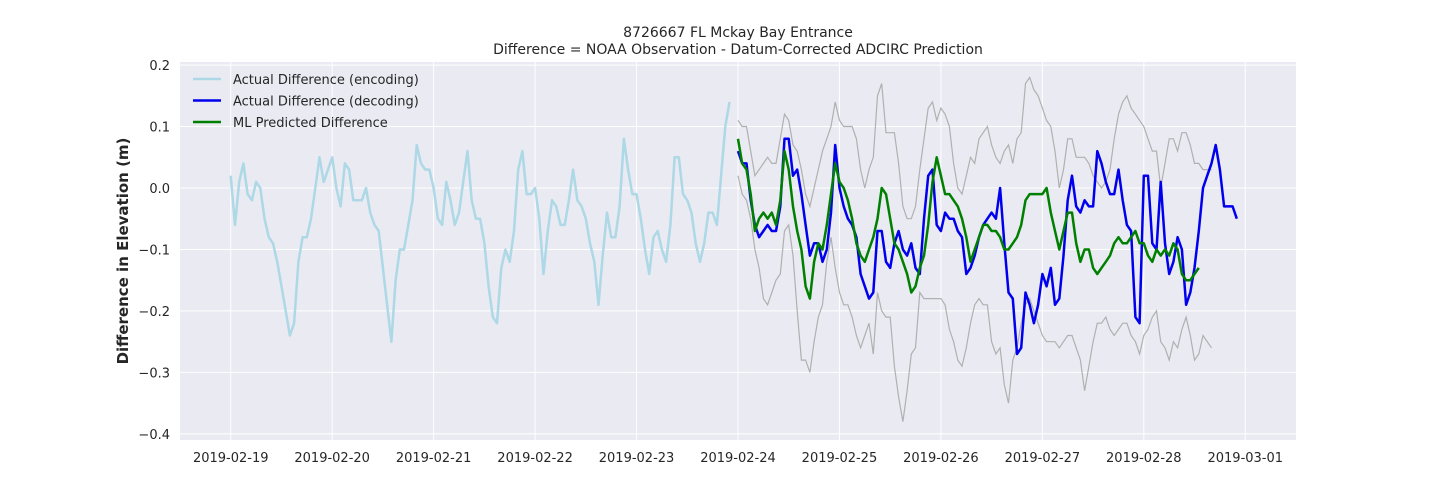 The image size is (1440, 504). I want to click on y-tick-label: −0.1, so click(154, 250).